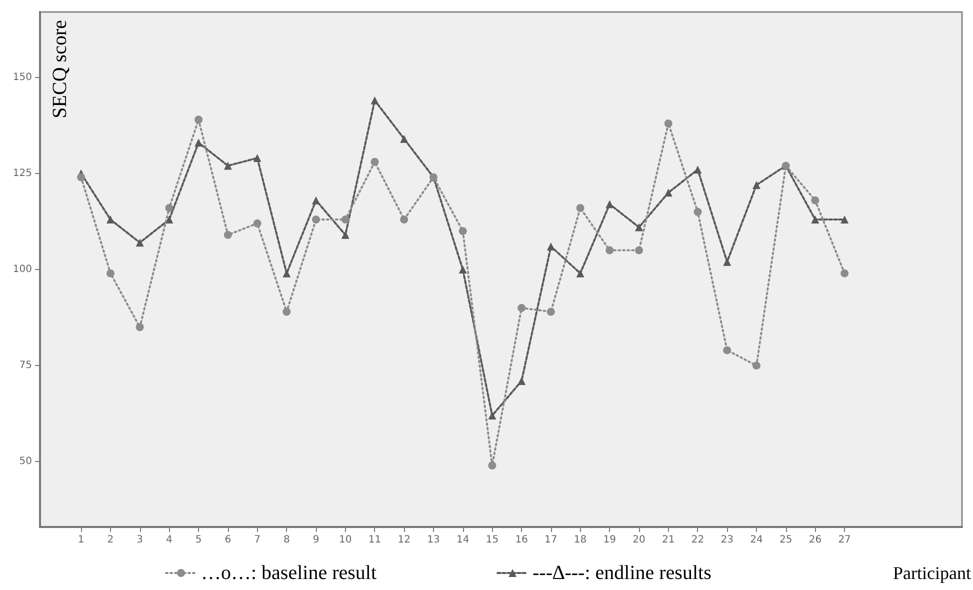 Image resolution: width=973 pixels, height=590 pixels. I want to click on x-tick-label: 22, so click(697, 540).